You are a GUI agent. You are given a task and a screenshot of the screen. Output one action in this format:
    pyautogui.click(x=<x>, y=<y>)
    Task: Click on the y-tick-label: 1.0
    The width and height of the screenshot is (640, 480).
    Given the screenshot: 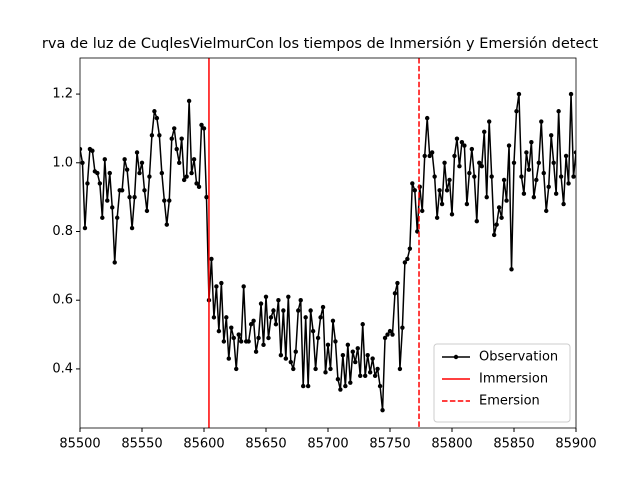 What is the action you would take?
    pyautogui.click(x=62, y=162)
    